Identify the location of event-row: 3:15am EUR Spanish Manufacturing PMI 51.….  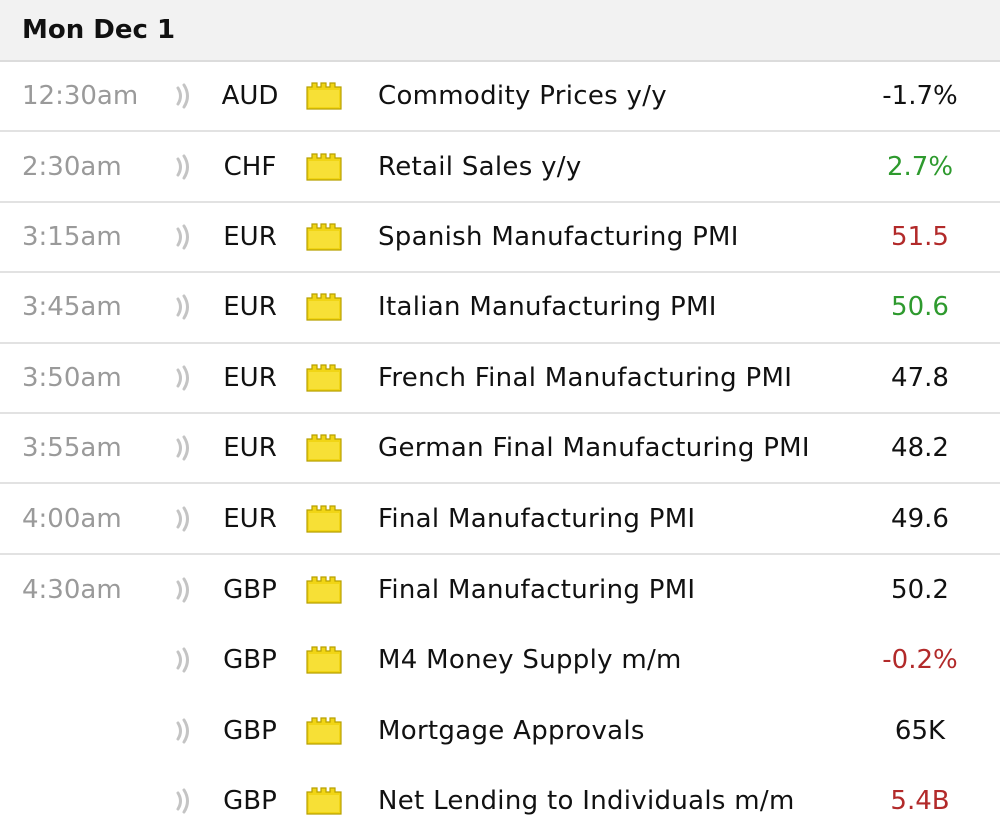
(500, 238).